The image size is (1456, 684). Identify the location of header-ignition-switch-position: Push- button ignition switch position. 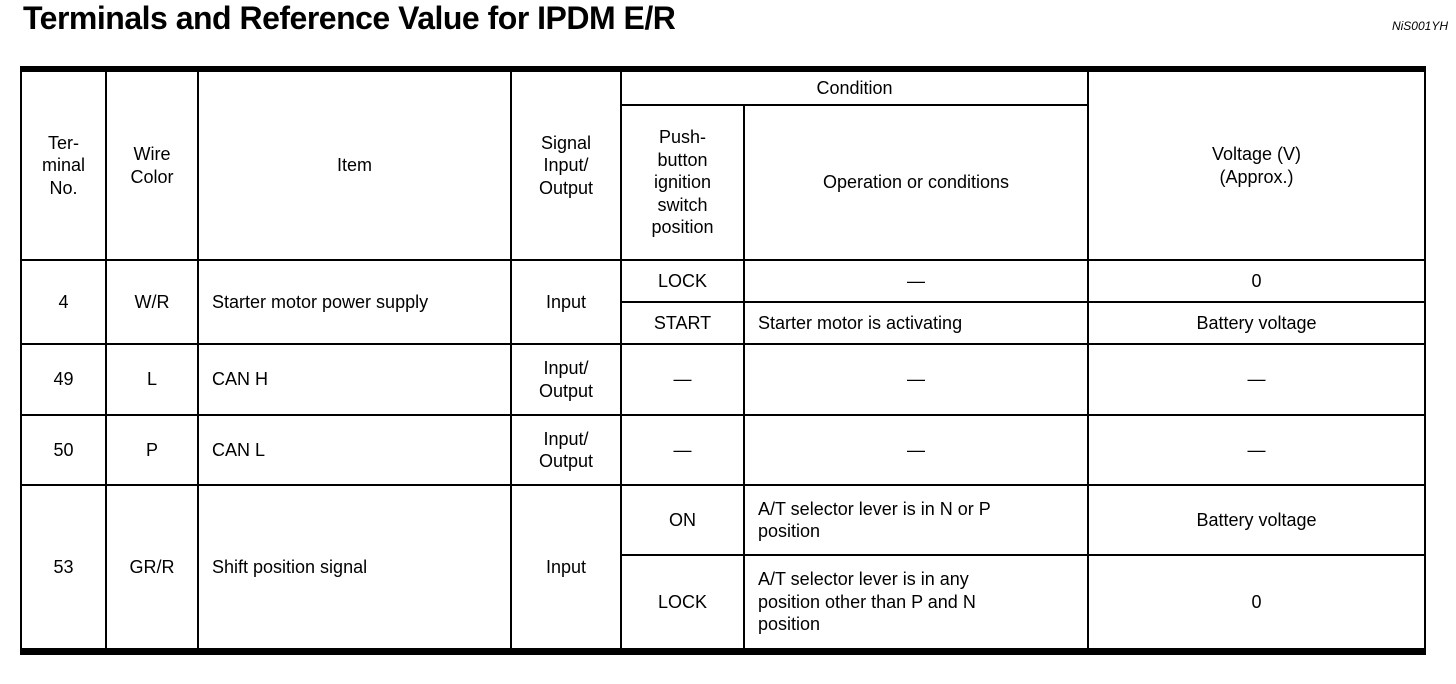
(682, 182).